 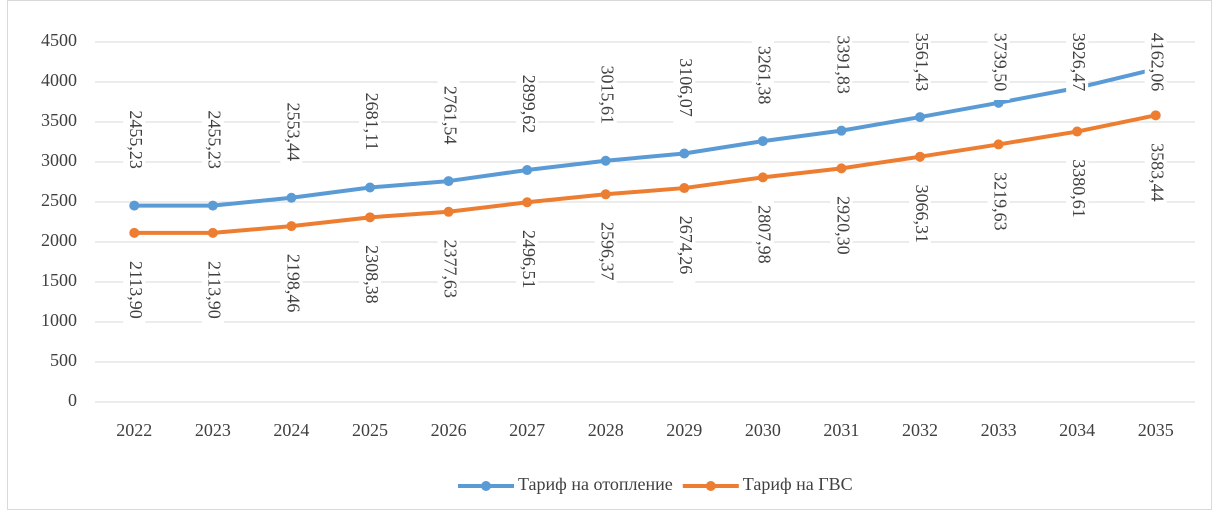 I want to click on data-label: 3739,50, so click(x=1000, y=62).